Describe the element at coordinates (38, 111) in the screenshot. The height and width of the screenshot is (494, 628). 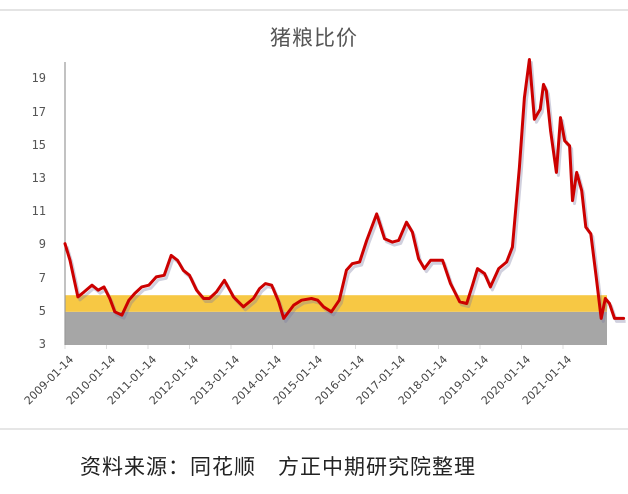
I see `y-tick-label: 17` at that location.